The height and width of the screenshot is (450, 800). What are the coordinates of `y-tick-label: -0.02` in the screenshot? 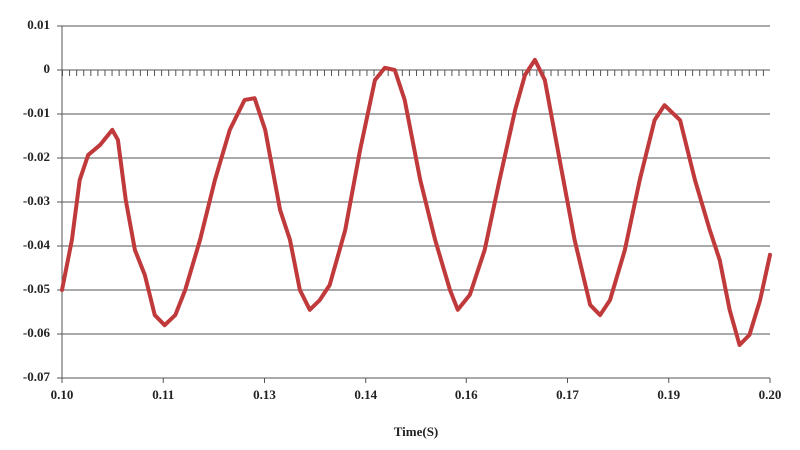 It's located at (36, 156).